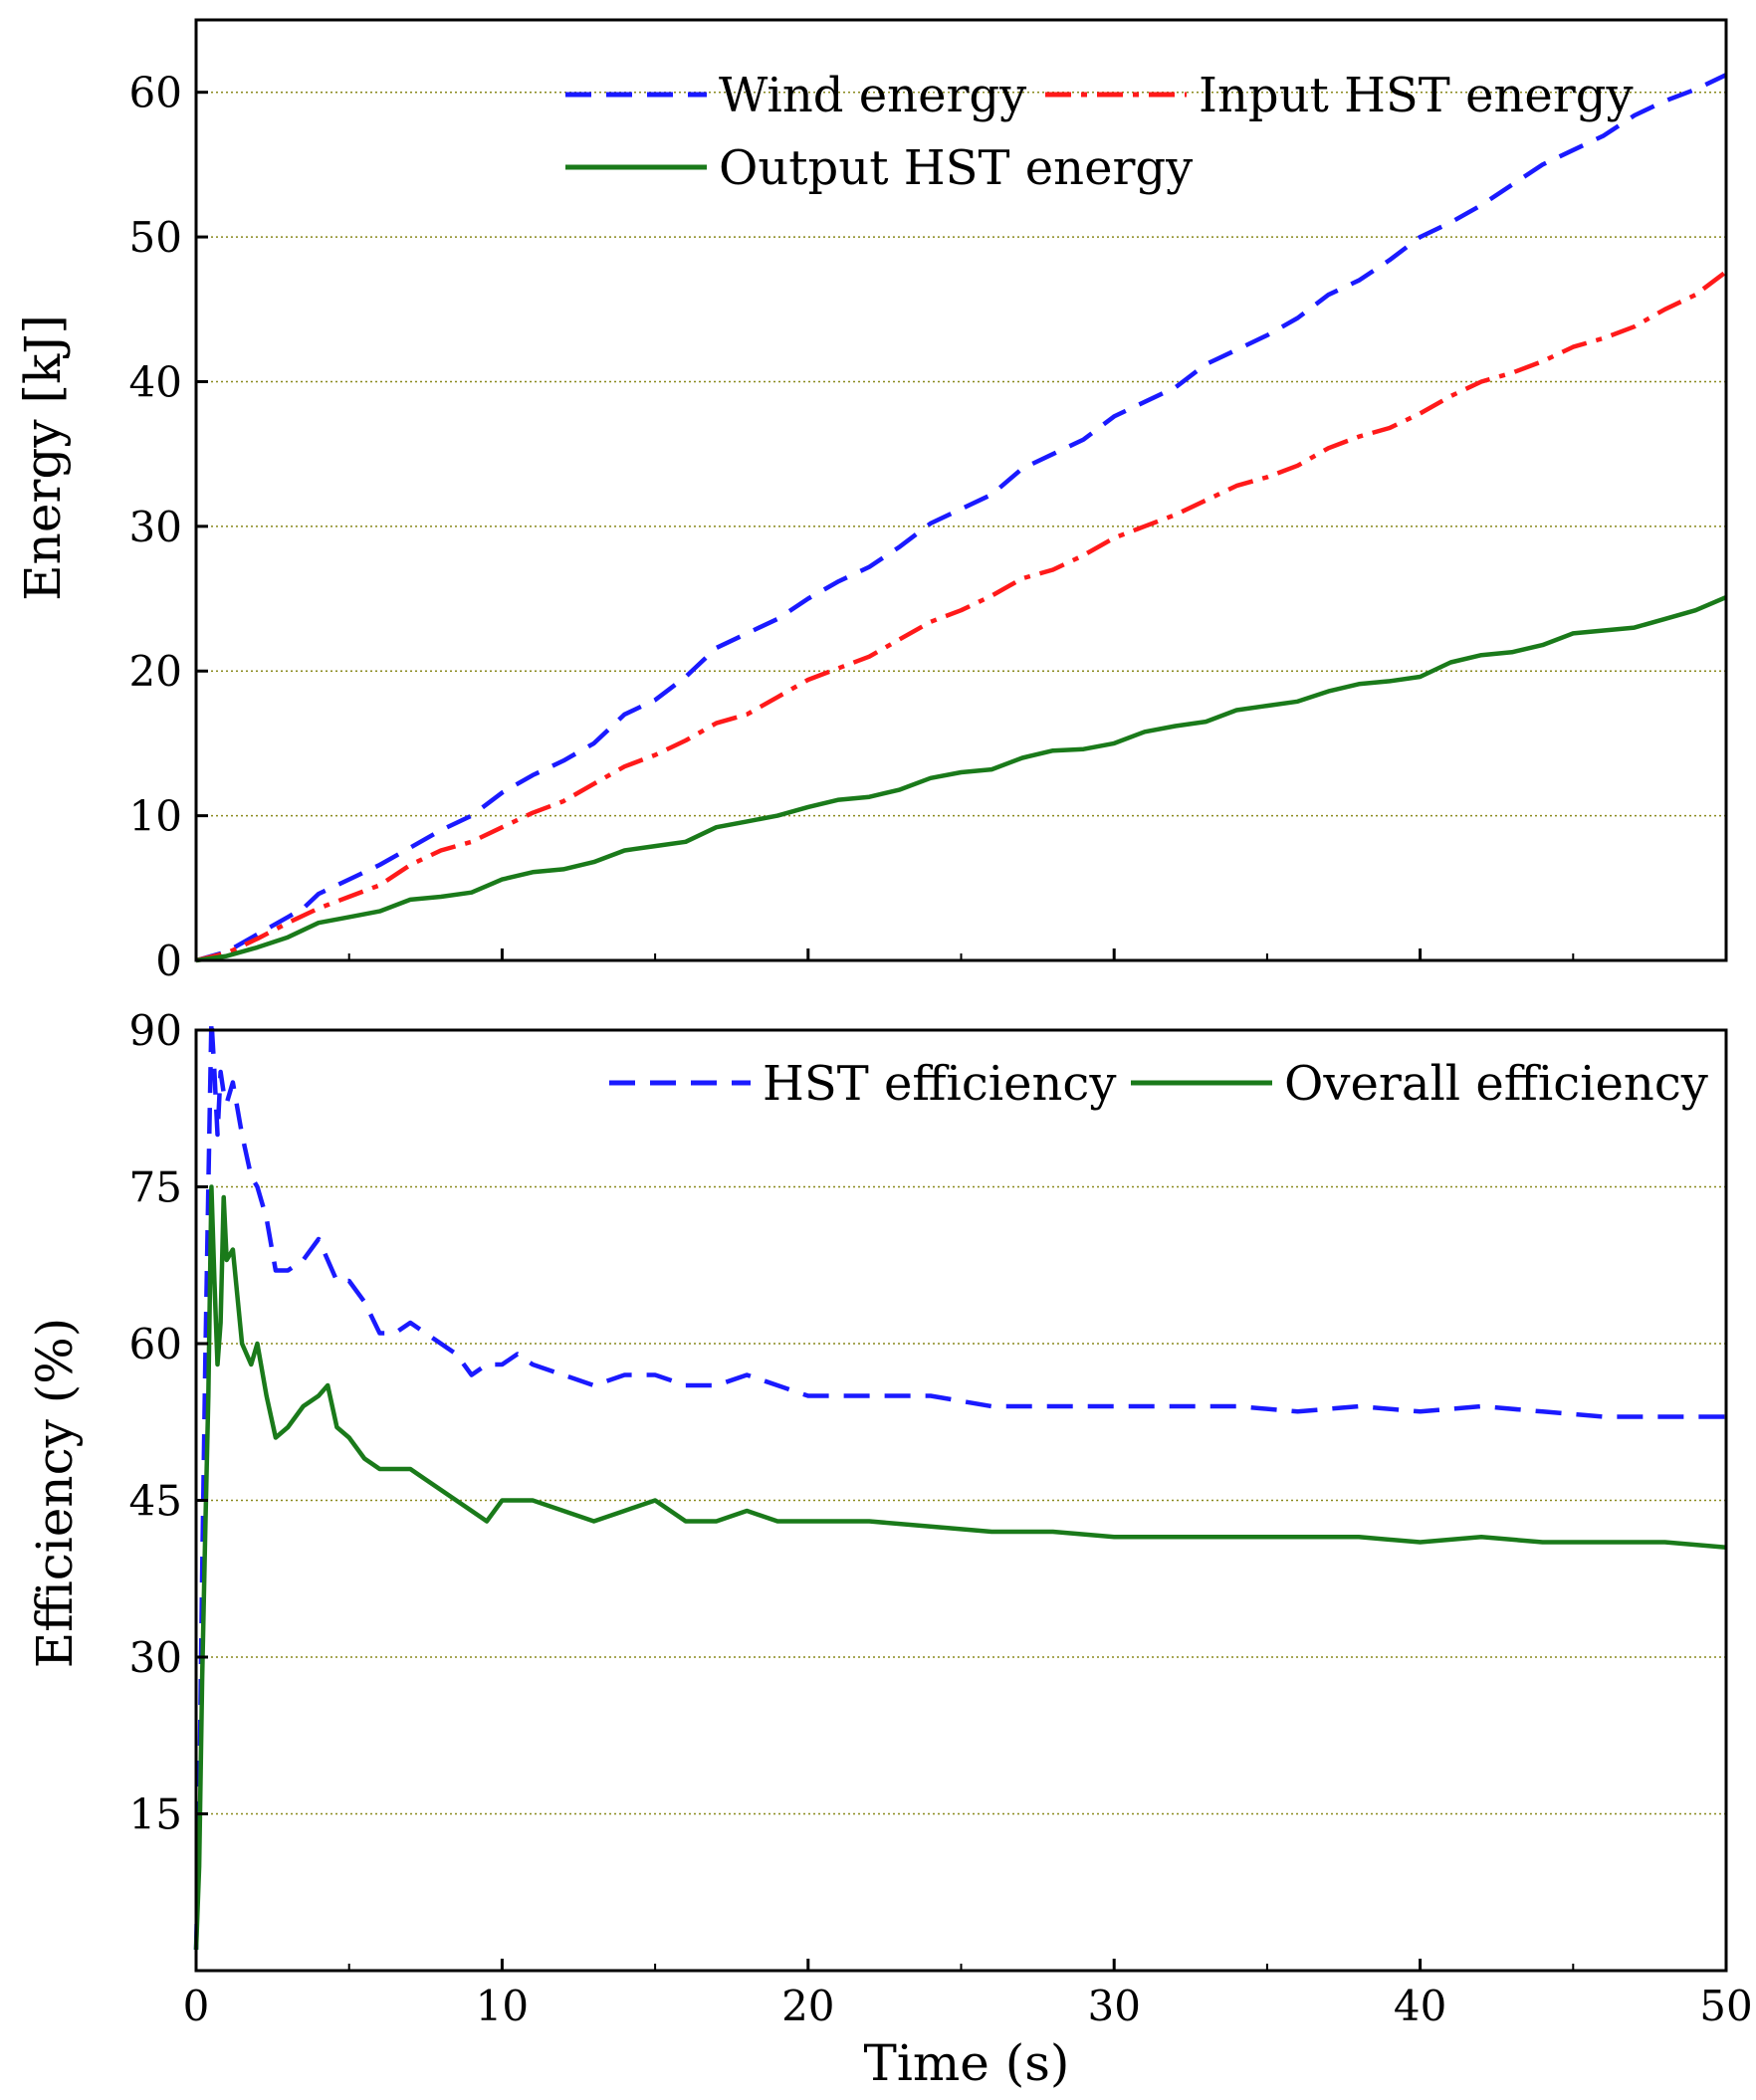  Describe the element at coordinates (873, 95) in the screenshot. I see `legend-label-wind-energy: Wind energy` at that location.